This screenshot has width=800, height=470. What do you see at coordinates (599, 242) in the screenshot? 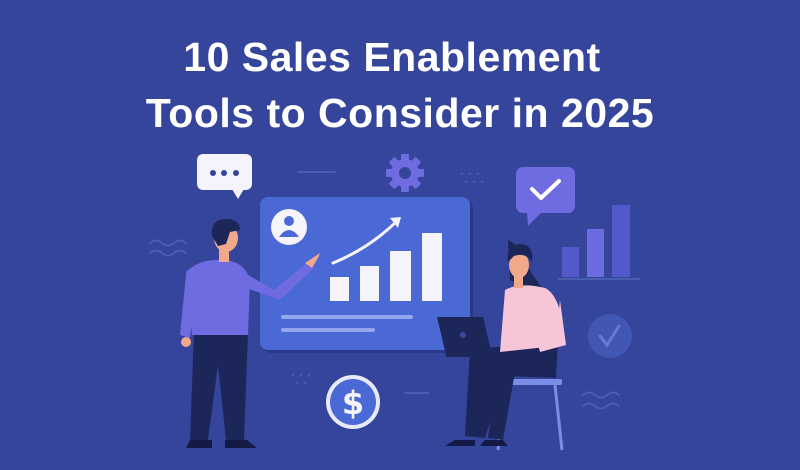
I see `bar-chart-icon` at bounding box center [599, 242].